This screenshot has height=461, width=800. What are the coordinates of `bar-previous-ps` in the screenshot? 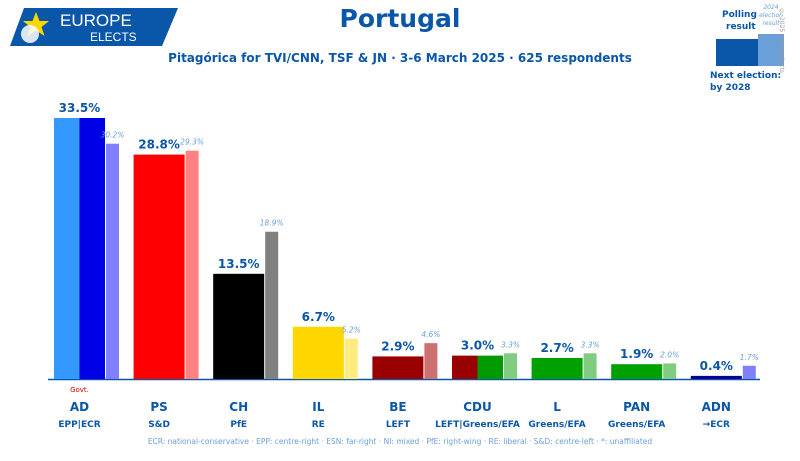 It's located at (192, 264).